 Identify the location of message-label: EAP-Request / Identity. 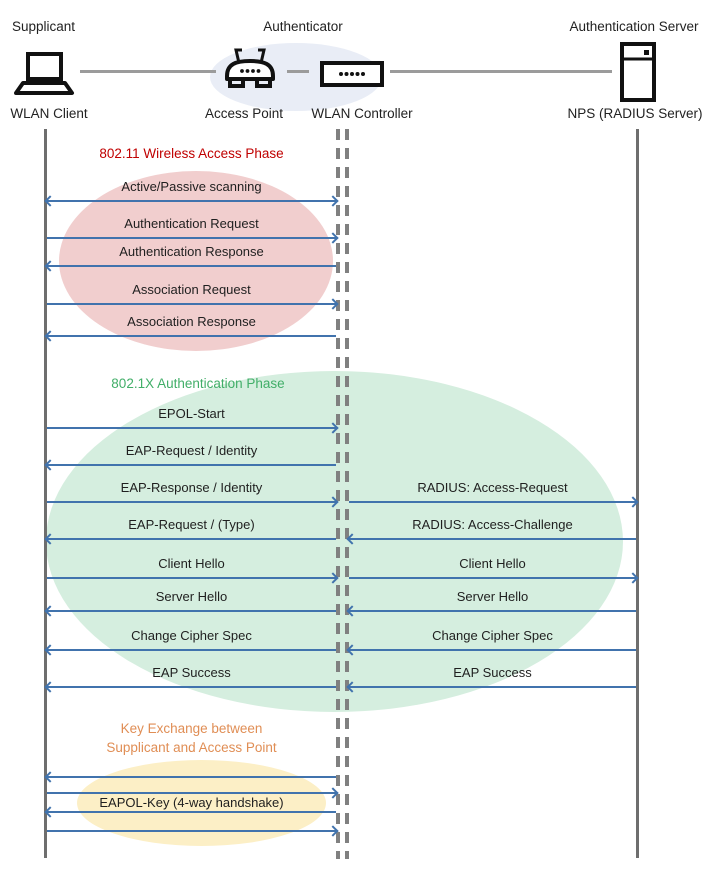
(191, 450).